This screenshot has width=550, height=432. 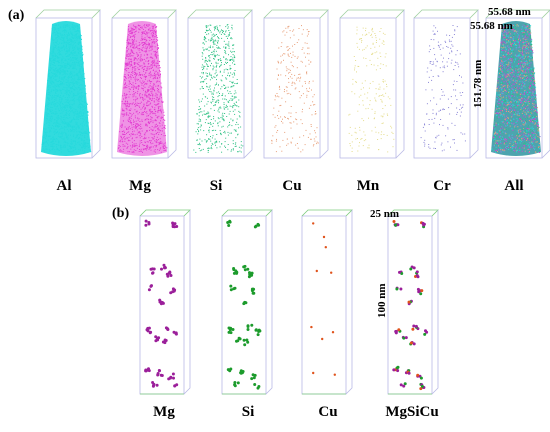 I want to click on cluster-box-mg, so click(x=165, y=302).